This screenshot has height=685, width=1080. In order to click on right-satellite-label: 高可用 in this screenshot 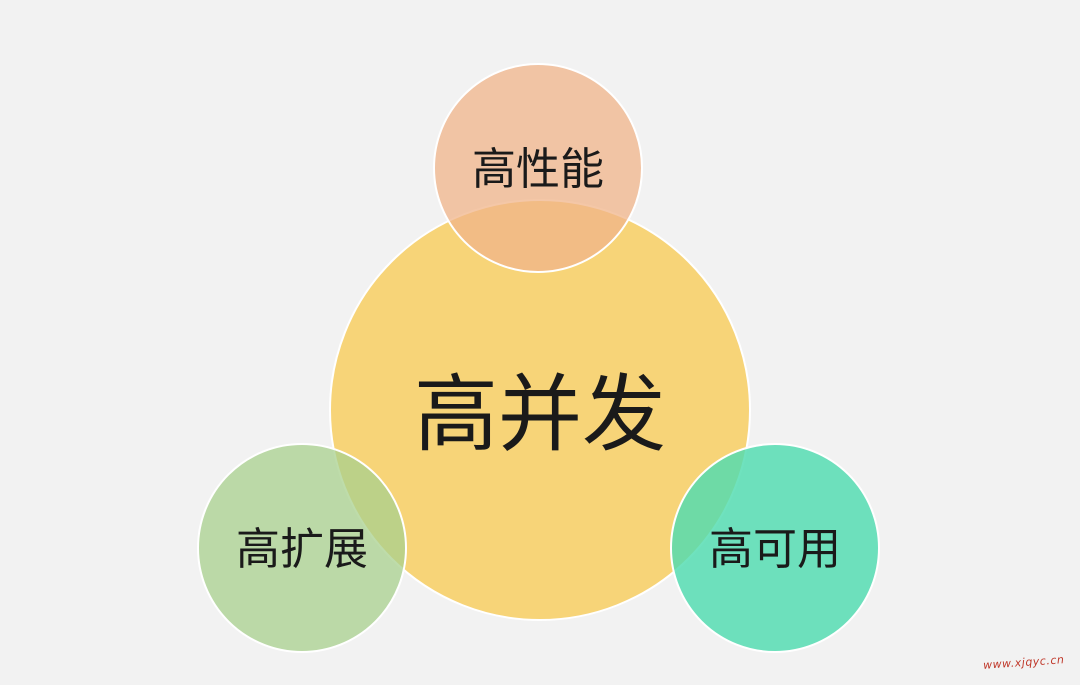, I will do `click(775, 549)`.